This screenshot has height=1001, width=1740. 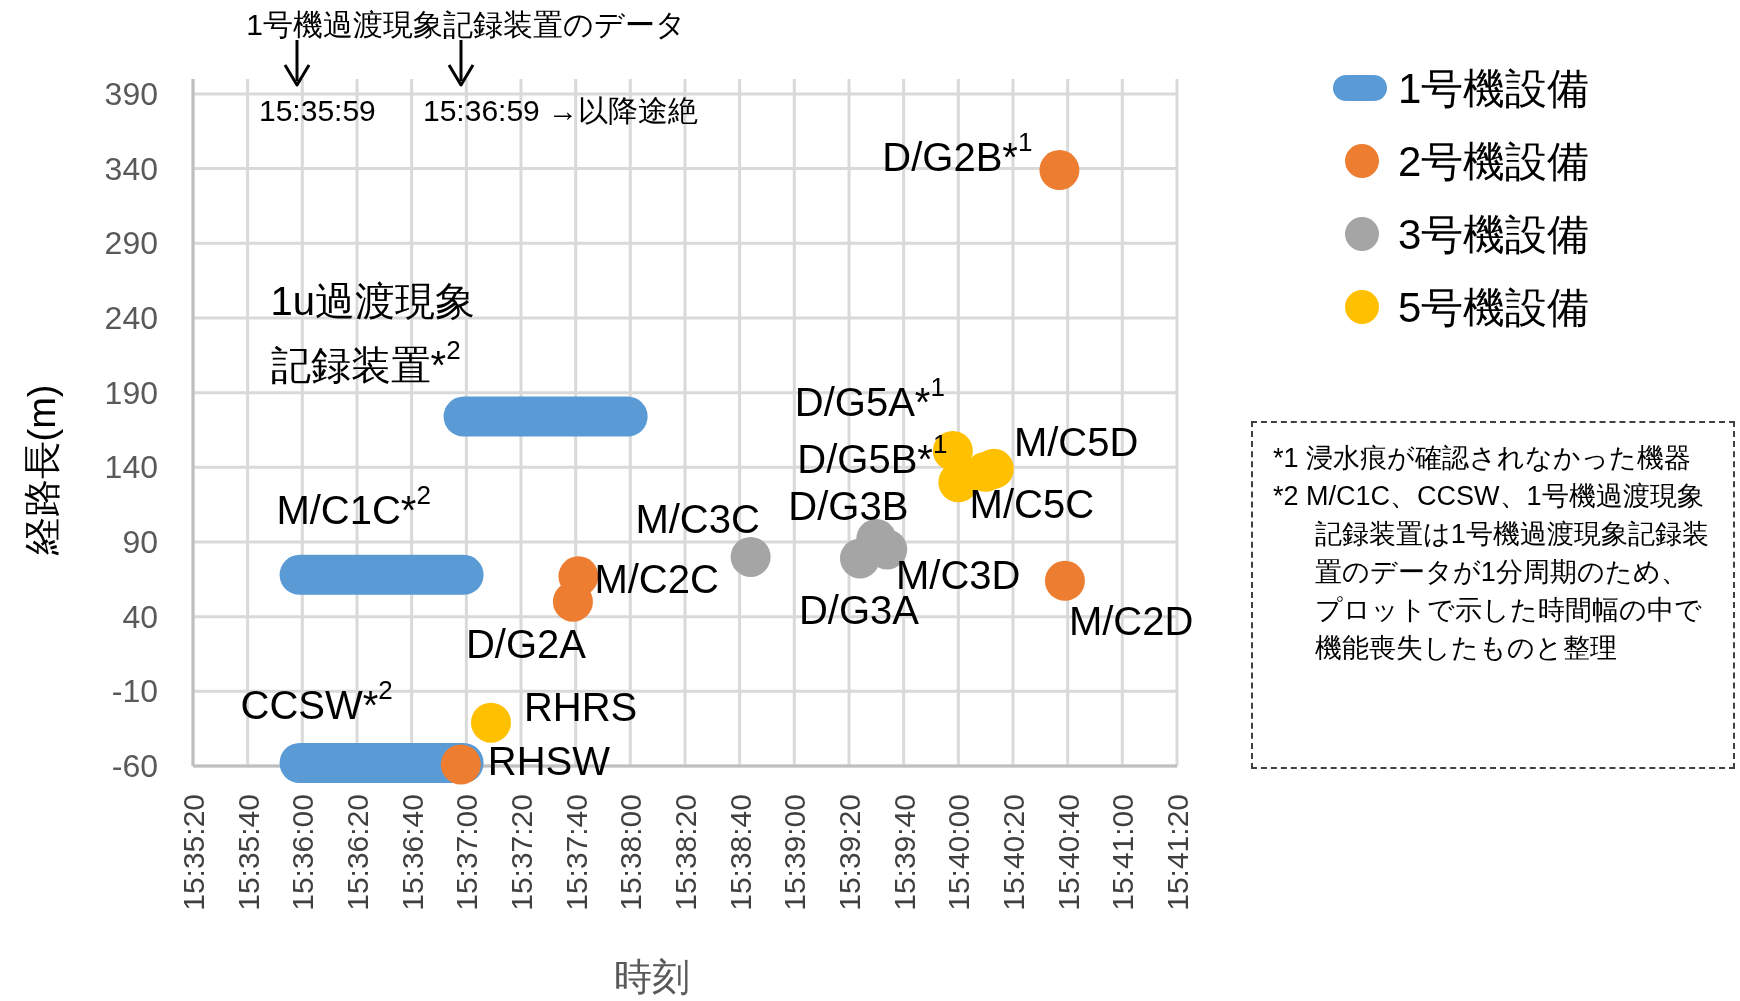 I want to click on annotation: 15:35:59, so click(x=317, y=110).